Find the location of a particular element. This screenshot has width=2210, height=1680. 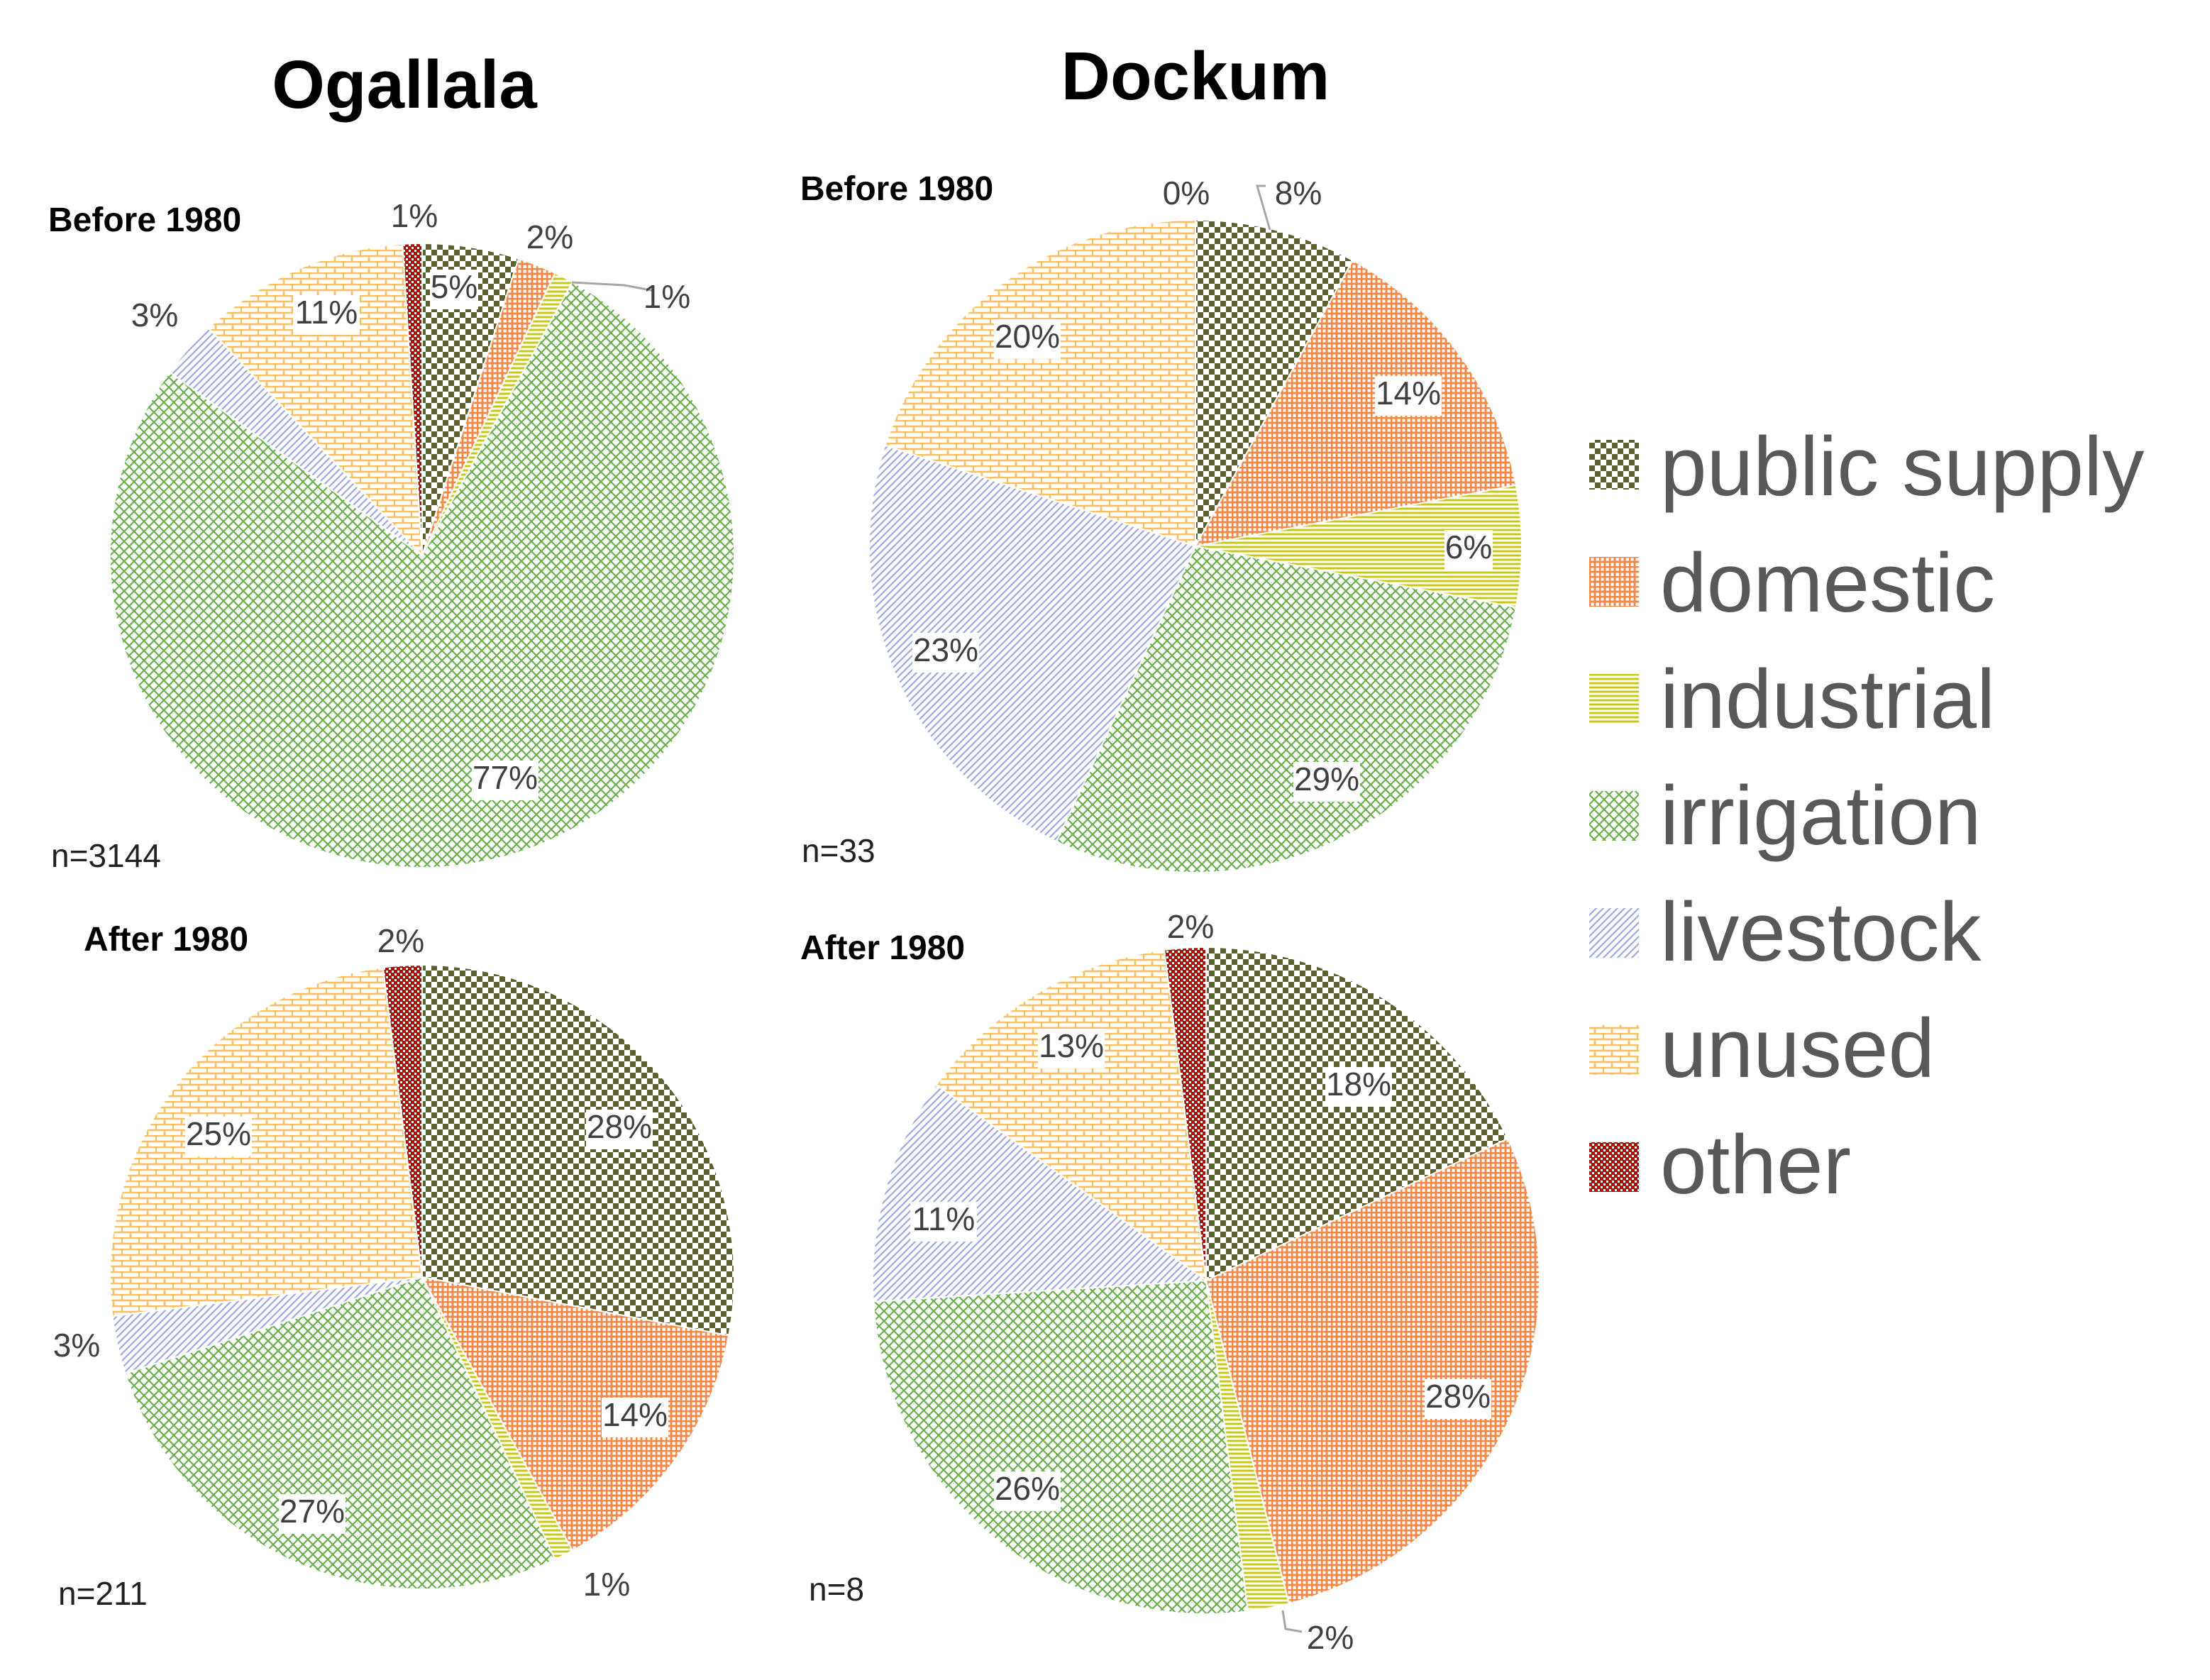

pie-label-public-supply: 28% is located at coordinates (620, 1126).